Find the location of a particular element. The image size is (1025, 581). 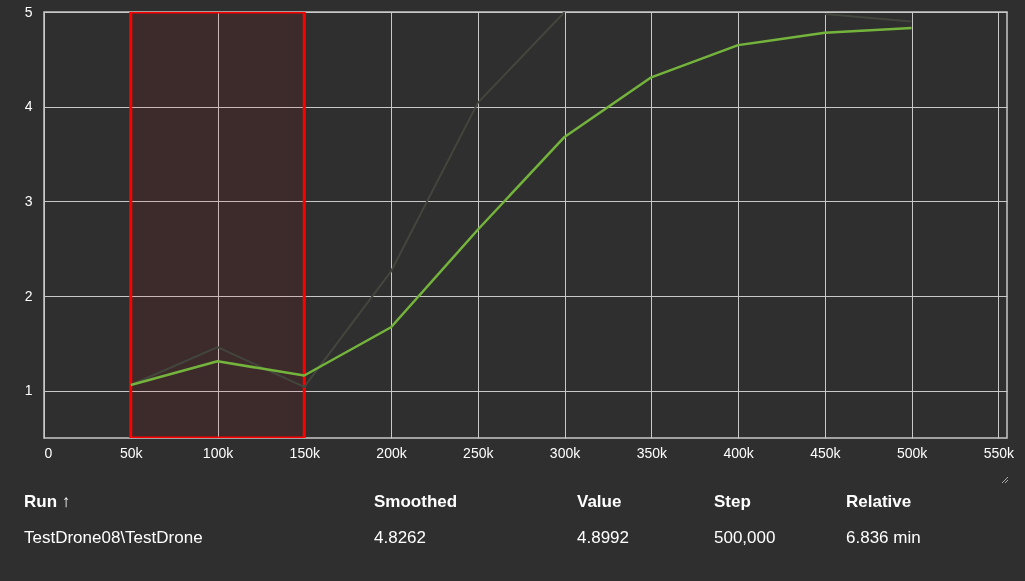

x-tick-label: 300k is located at coordinates (565, 452).